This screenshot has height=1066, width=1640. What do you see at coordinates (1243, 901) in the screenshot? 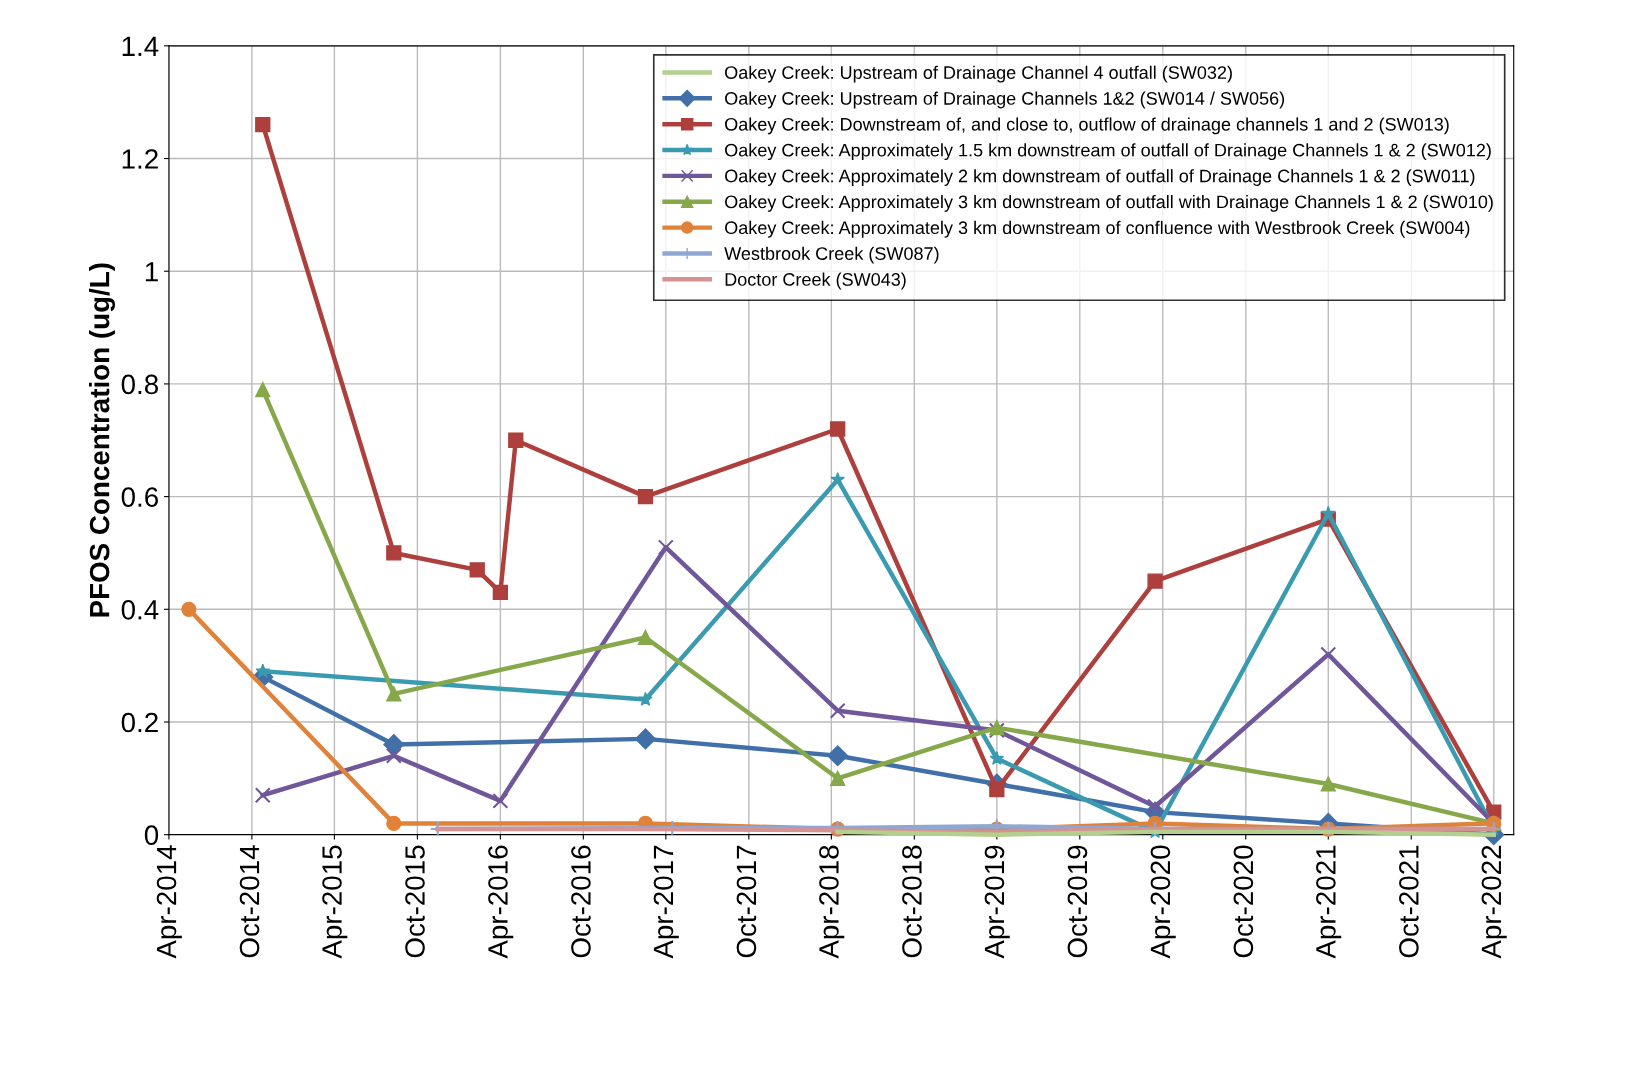
I see `x-tick-label: Oct-2020` at bounding box center [1243, 901].